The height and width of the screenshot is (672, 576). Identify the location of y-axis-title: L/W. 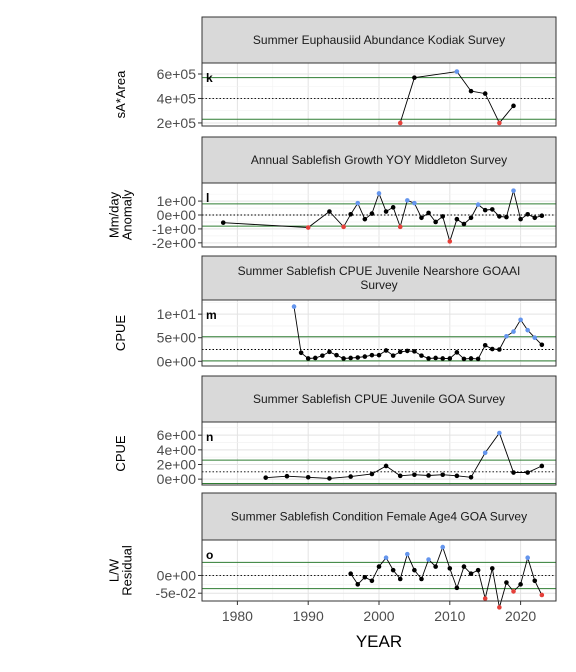
(114, 570).